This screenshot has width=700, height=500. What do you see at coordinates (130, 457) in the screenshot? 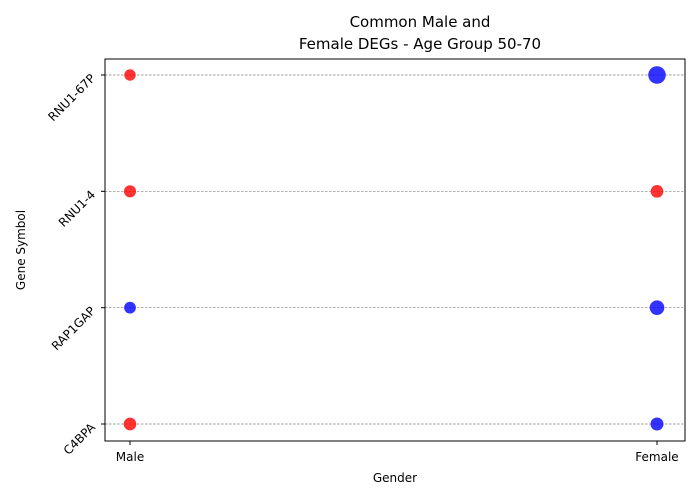
I see `x-tick-label: Male` at bounding box center [130, 457].